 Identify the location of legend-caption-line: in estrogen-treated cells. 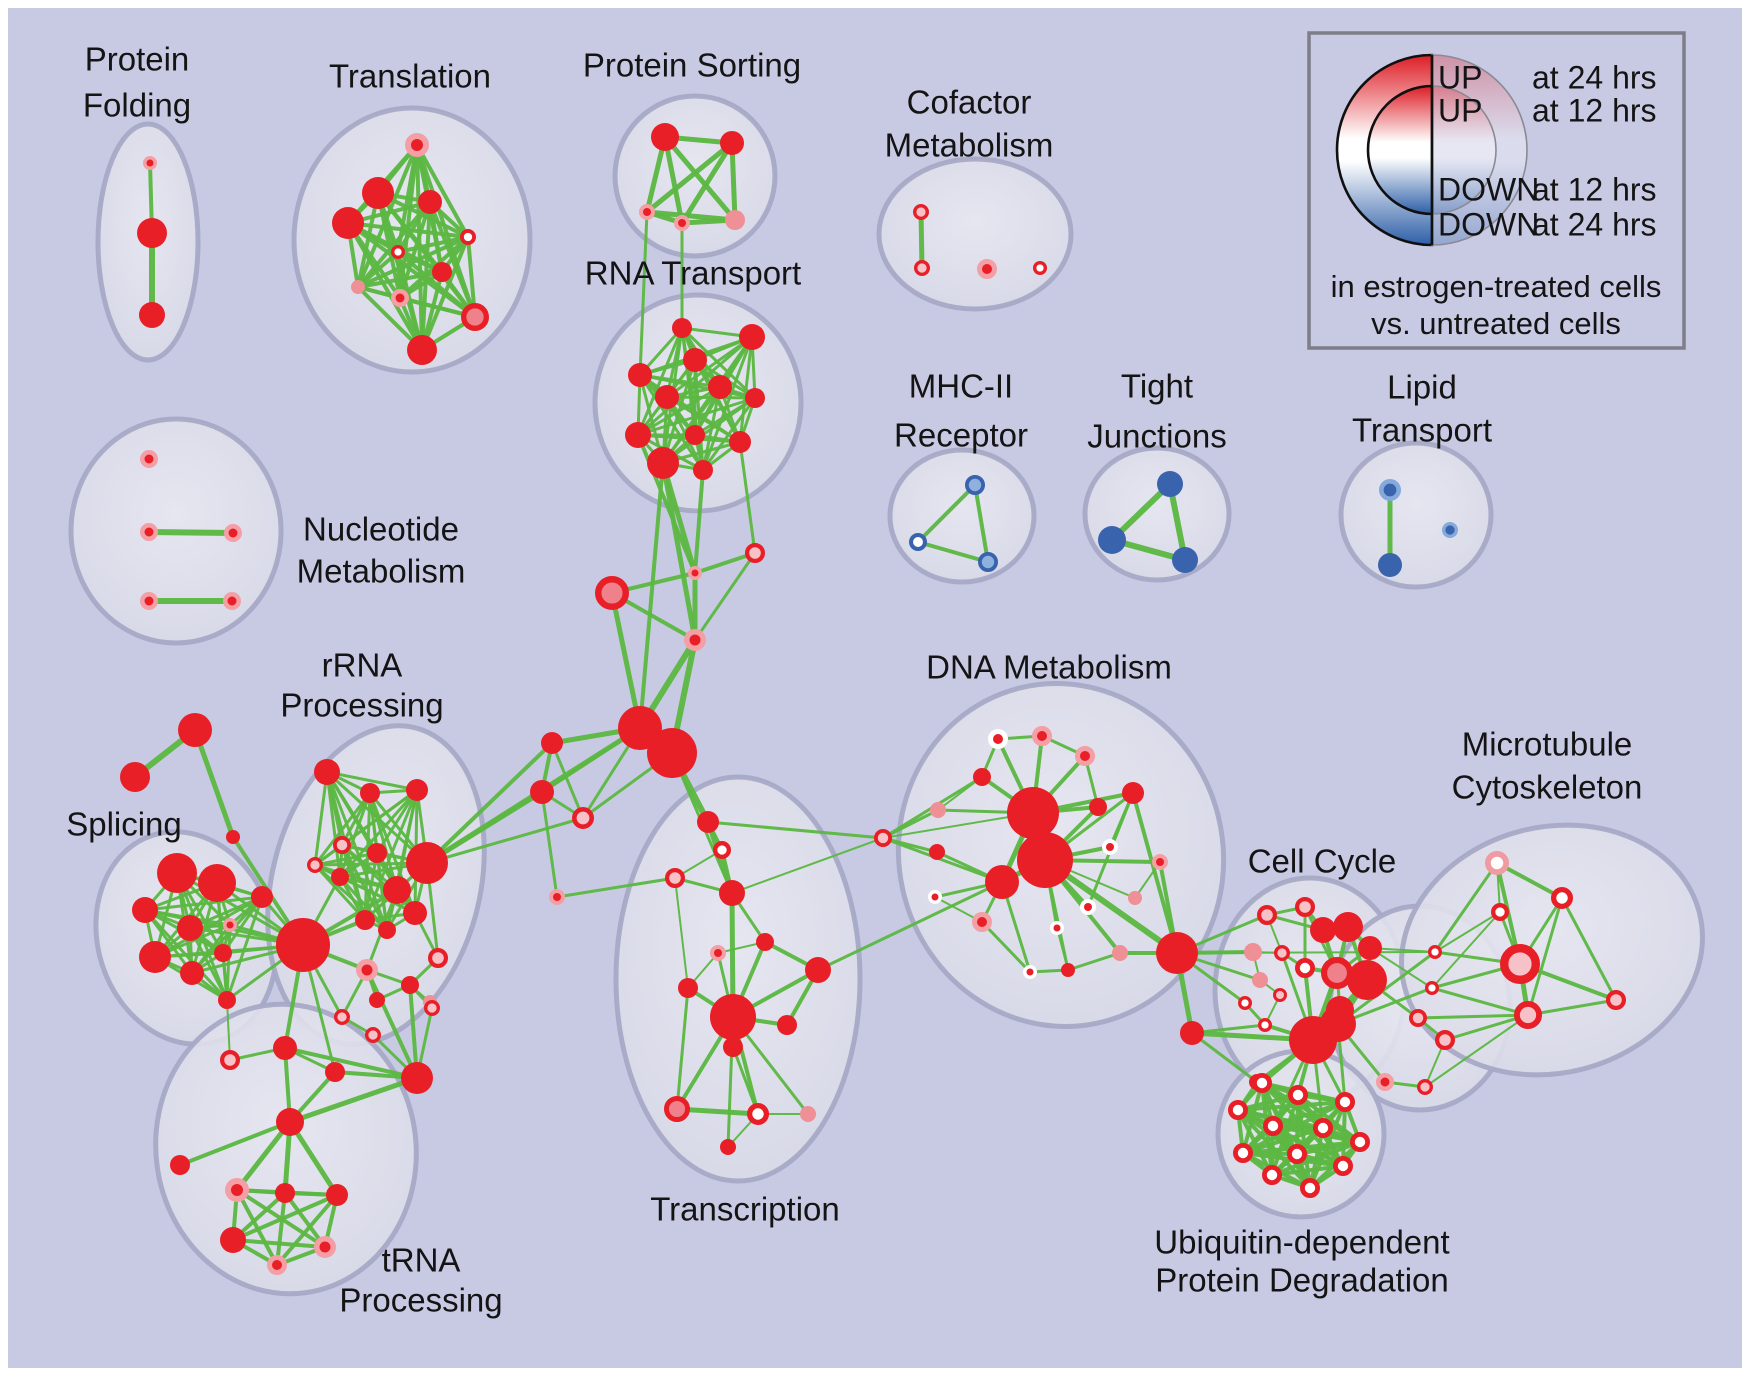
(1496, 286).